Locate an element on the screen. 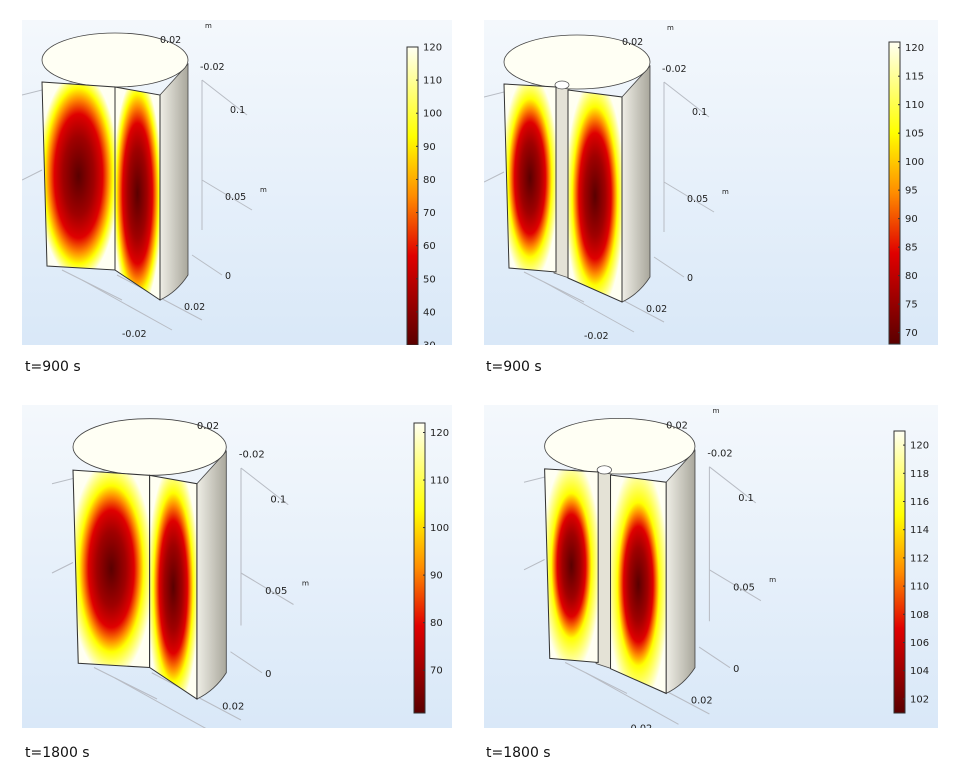 The width and height of the screenshot is (960, 774). colorbar-tick-label: 40 is located at coordinates (429, 312).